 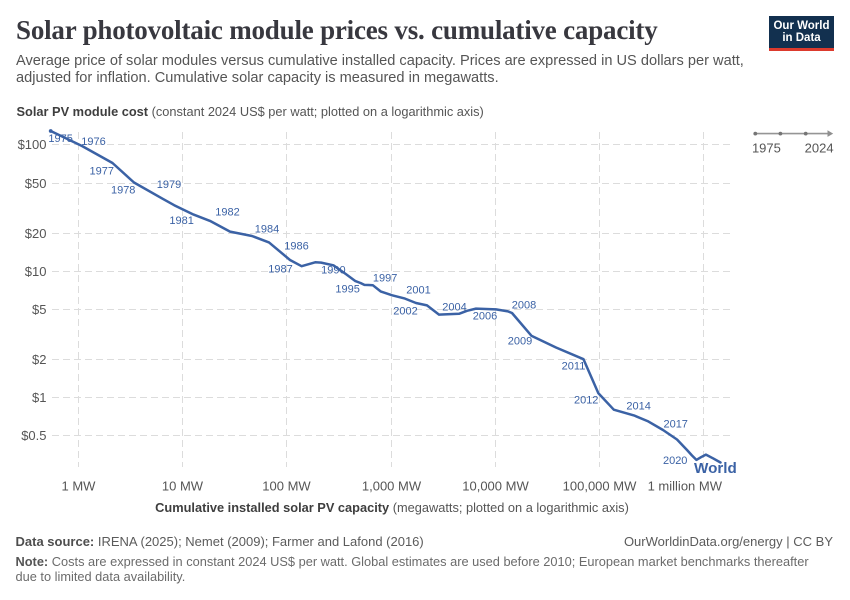 What do you see at coordinates (520, 341) in the screenshot?
I see `svg-text: 2009` at bounding box center [520, 341].